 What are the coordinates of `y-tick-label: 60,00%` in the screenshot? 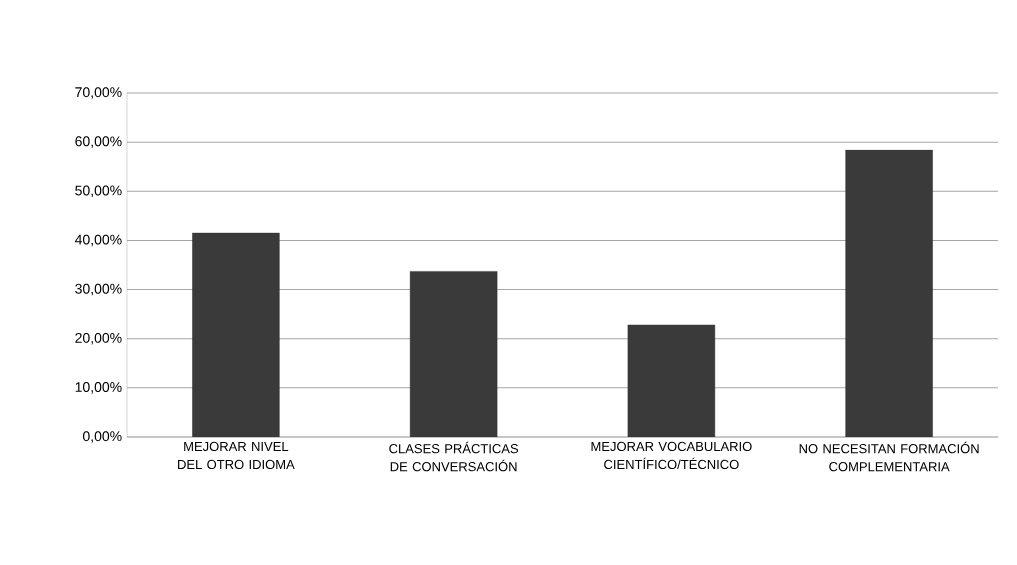 It's located at (98, 142).